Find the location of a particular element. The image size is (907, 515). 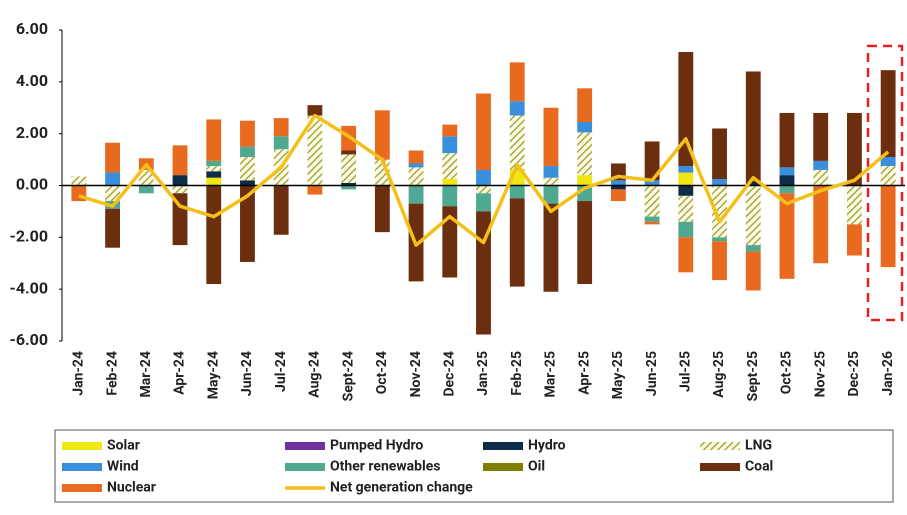

x-tick-label: Apr-24 is located at coordinates (180, 373).